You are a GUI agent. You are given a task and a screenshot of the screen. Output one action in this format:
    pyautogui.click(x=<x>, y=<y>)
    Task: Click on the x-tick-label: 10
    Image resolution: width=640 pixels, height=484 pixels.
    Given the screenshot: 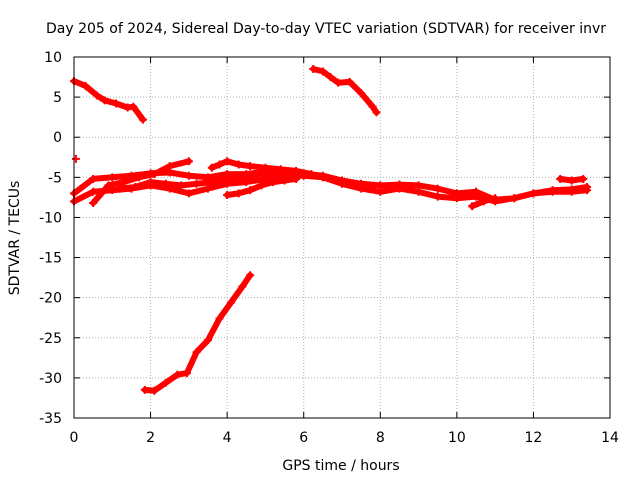 What is the action you would take?
    pyautogui.click(x=457, y=438)
    